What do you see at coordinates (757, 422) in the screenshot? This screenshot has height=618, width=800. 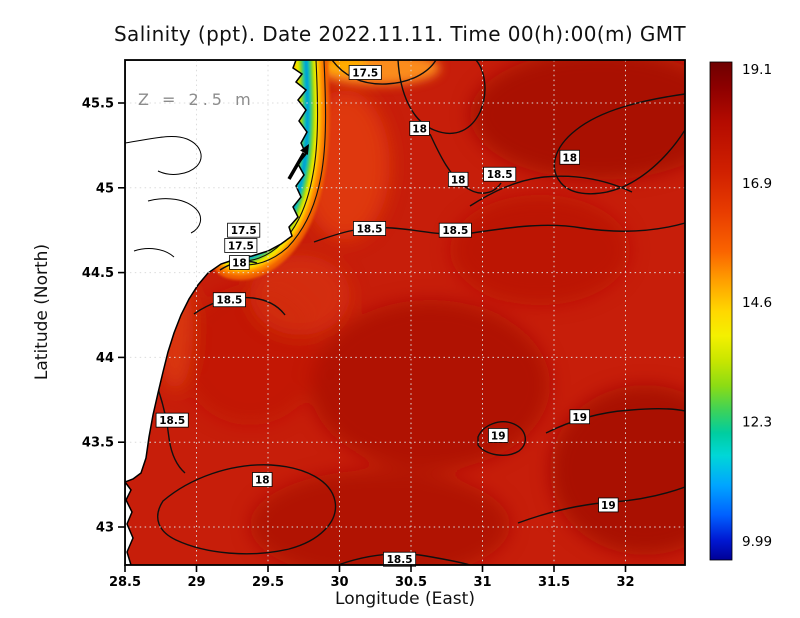 I see `colorbar-tick-label: 12.3` at bounding box center [757, 422].